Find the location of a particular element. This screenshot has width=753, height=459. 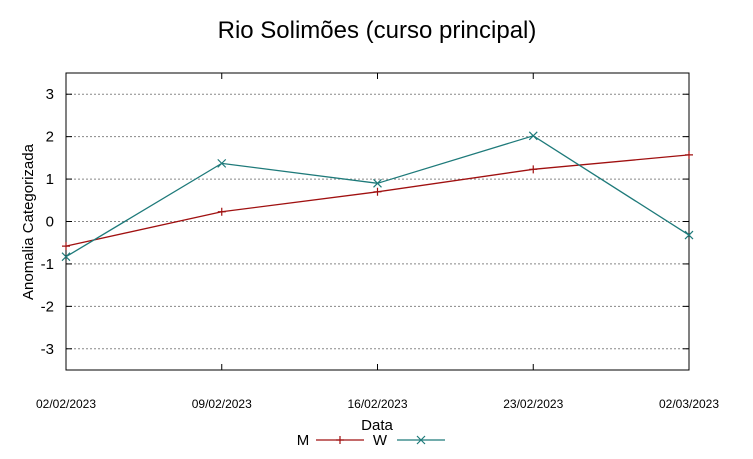

legend-marker-M is located at coordinates (340, 440).